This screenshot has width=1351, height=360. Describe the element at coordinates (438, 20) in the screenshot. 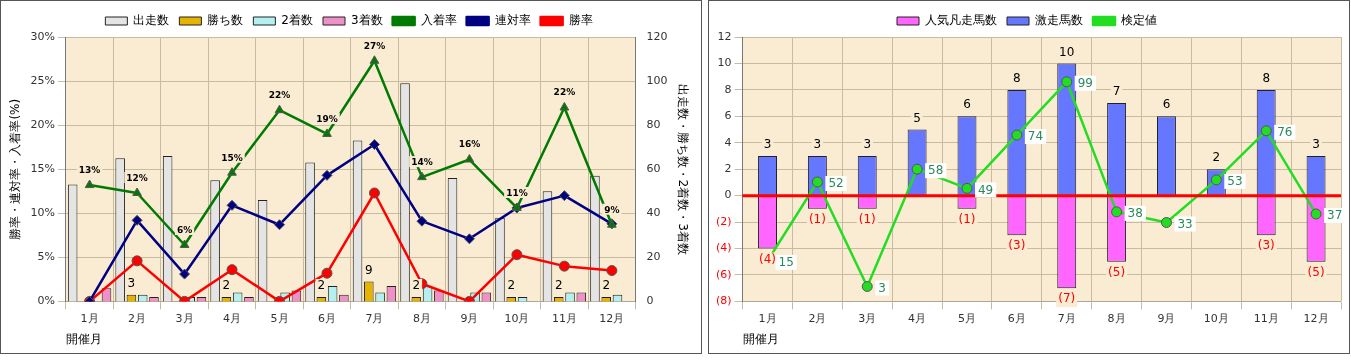

I see `legend-label: 入着率` at that location.